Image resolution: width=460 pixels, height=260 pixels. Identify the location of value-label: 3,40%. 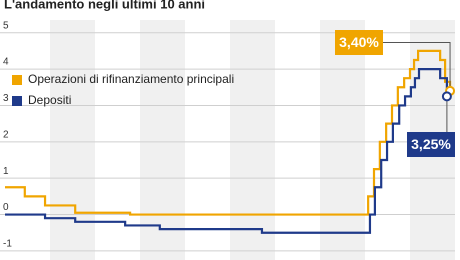
(359, 42).